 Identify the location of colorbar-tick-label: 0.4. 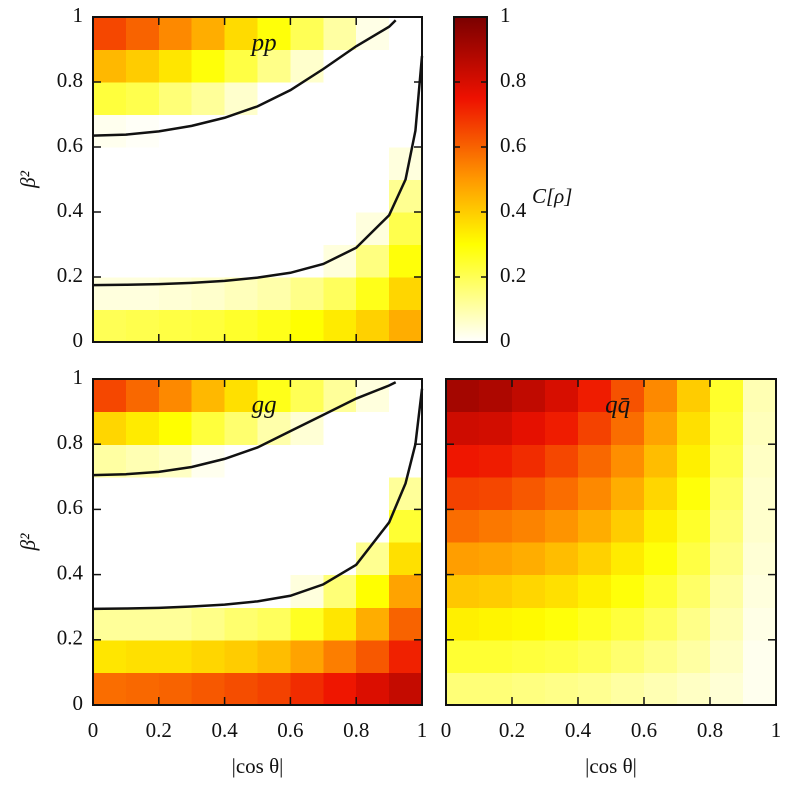
(513, 210).